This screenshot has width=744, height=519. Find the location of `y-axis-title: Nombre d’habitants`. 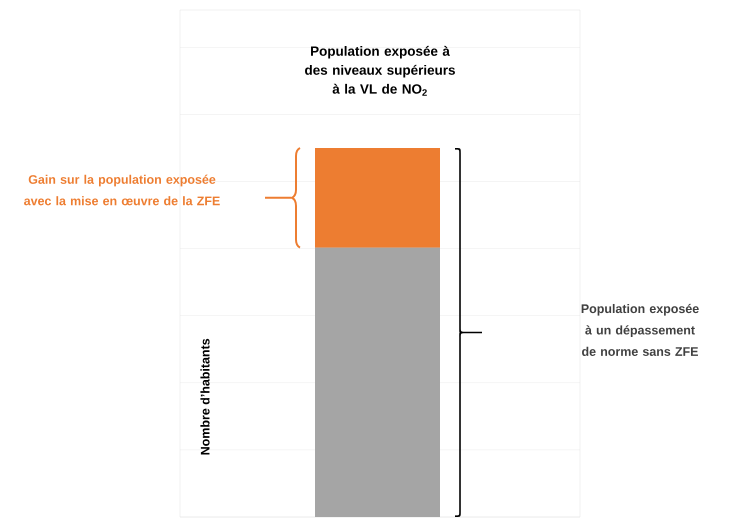

y-axis-title: Nombre d’habitants is located at coordinates (205, 396).